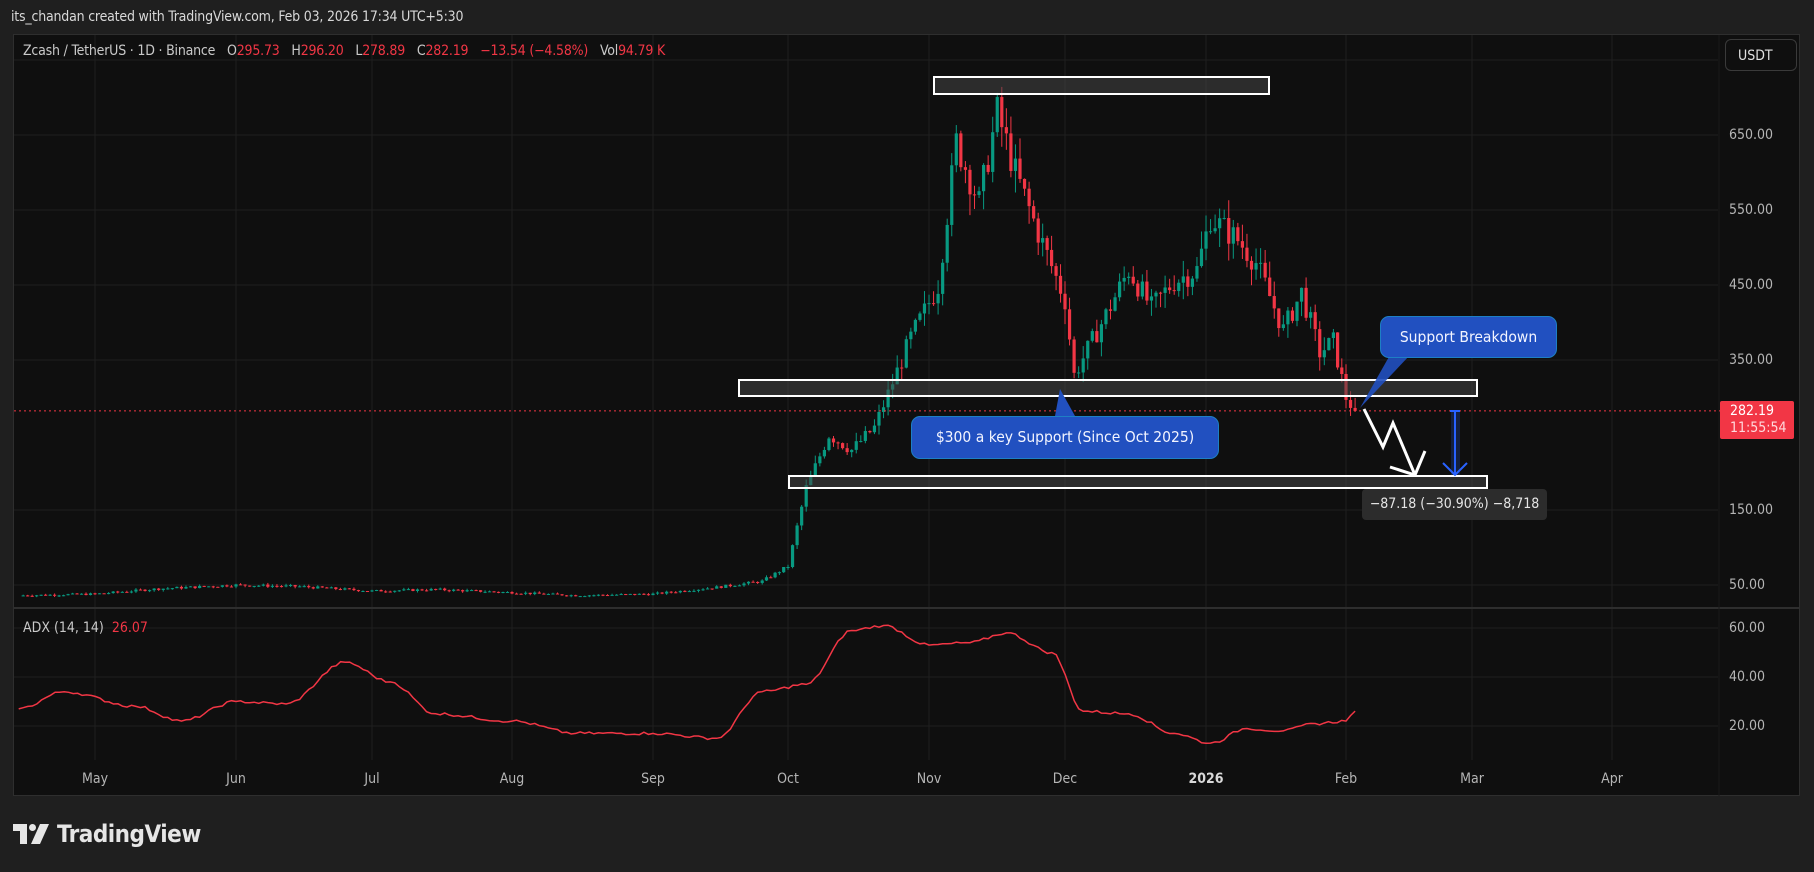  Describe the element at coordinates (95, 779) in the screenshot. I see `time-axis-label: May` at that location.